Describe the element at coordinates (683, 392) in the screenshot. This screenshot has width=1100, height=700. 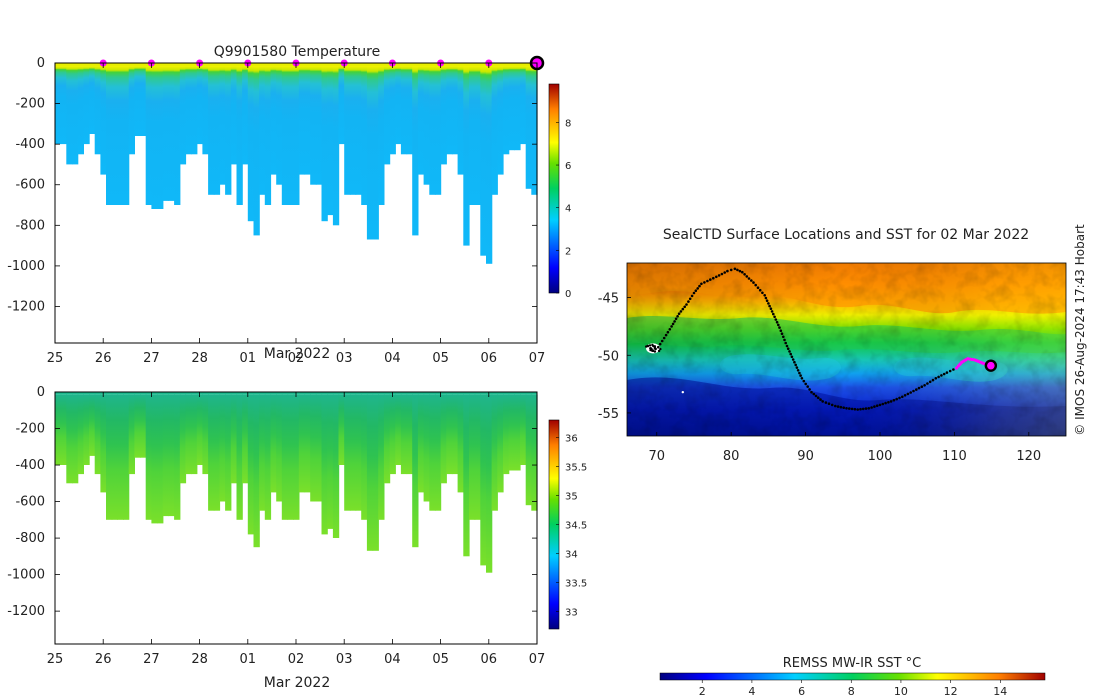
I see `island-marker` at that location.